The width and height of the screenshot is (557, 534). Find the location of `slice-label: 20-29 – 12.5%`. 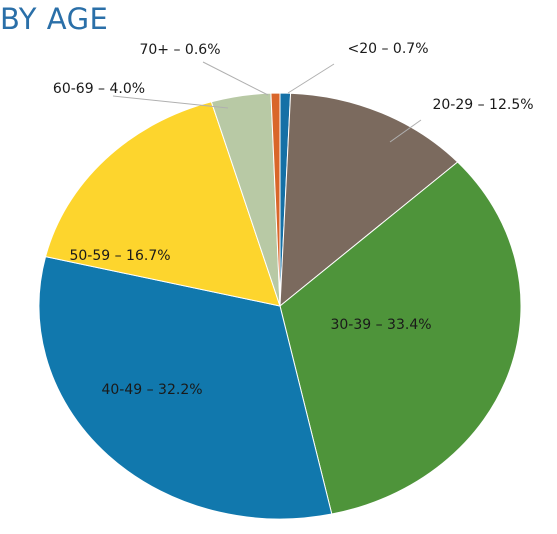

slice-label: 20-29 – 12.5% is located at coordinates (482, 105).